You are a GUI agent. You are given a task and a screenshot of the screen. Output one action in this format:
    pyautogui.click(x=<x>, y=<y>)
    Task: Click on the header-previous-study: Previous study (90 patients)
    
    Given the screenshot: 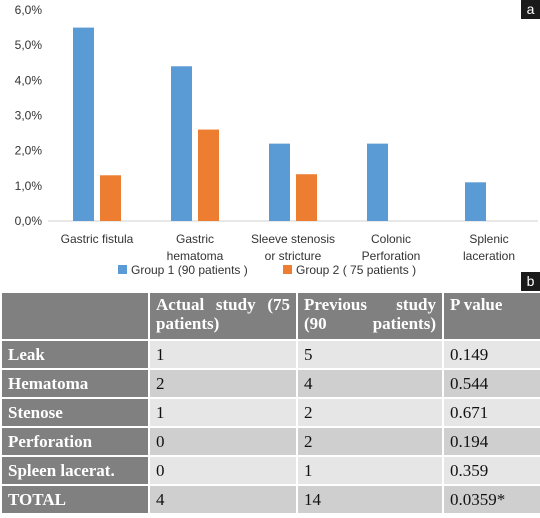 What is the action you would take?
    pyautogui.click(x=370, y=316)
    